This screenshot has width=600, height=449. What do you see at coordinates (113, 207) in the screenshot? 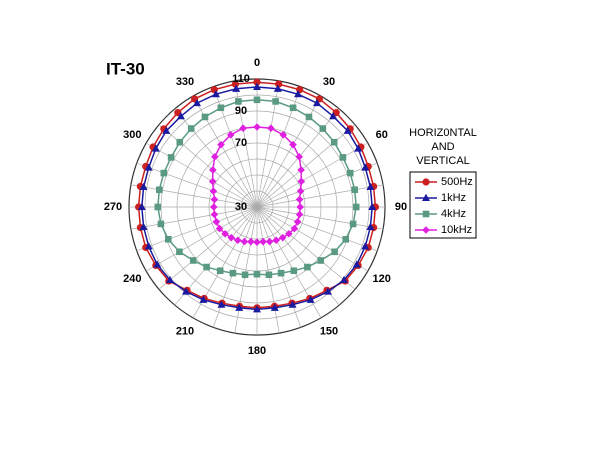
I see `angle-tick-label: 270` at bounding box center [113, 207].